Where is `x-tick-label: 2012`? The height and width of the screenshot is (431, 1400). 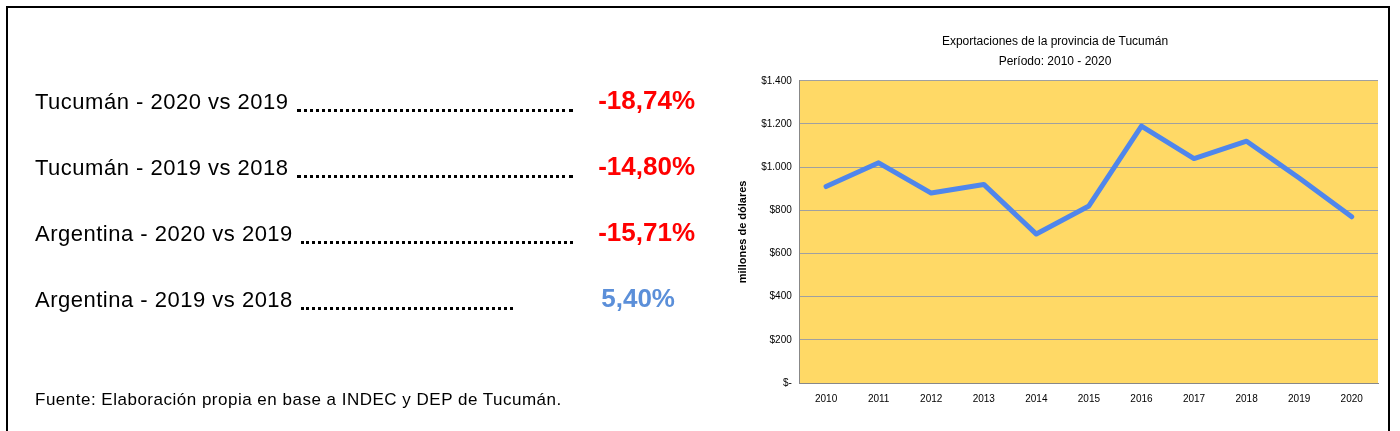 x-tick-label: 2012 is located at coordinates (931, 398).